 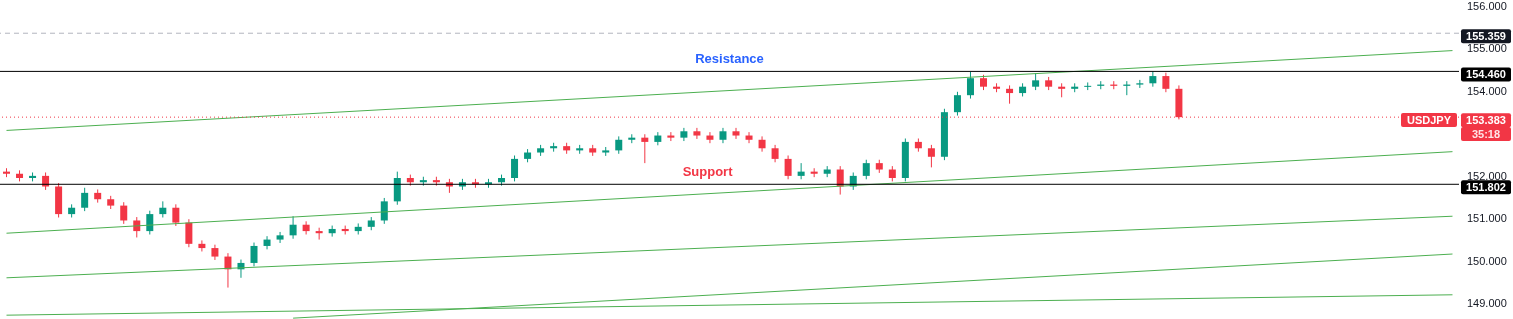 I want to click on y-tick-label: 156.000, so click(x=1487, y=6).